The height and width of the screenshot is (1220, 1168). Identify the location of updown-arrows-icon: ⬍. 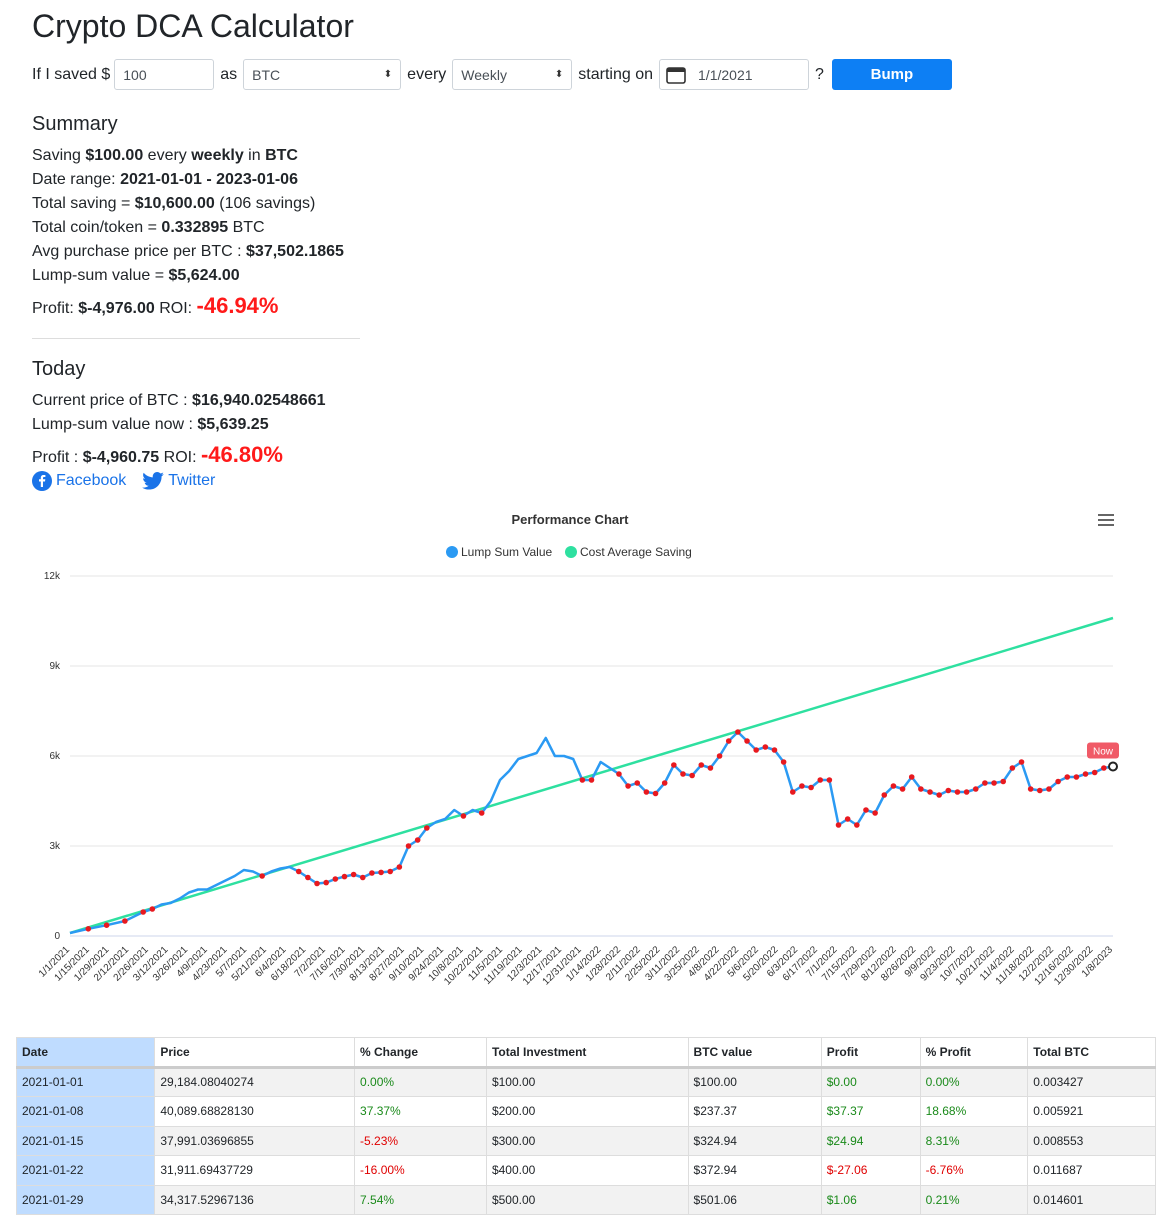
(559, 74).